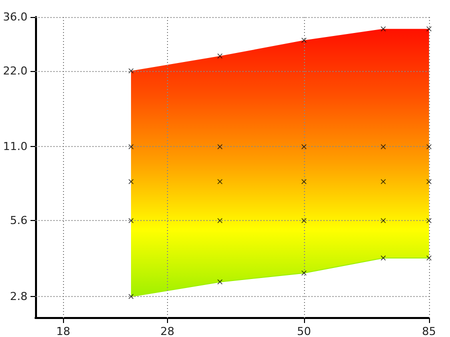  What do you see at coordinates (167, 331) in the screenshot?
I see `x-tick-label: 28` at bounding box center [167, 331].